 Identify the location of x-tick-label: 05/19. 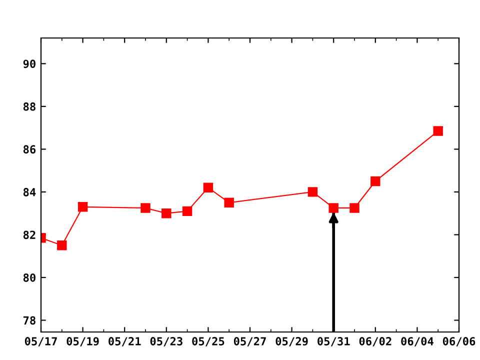
(82, 341).